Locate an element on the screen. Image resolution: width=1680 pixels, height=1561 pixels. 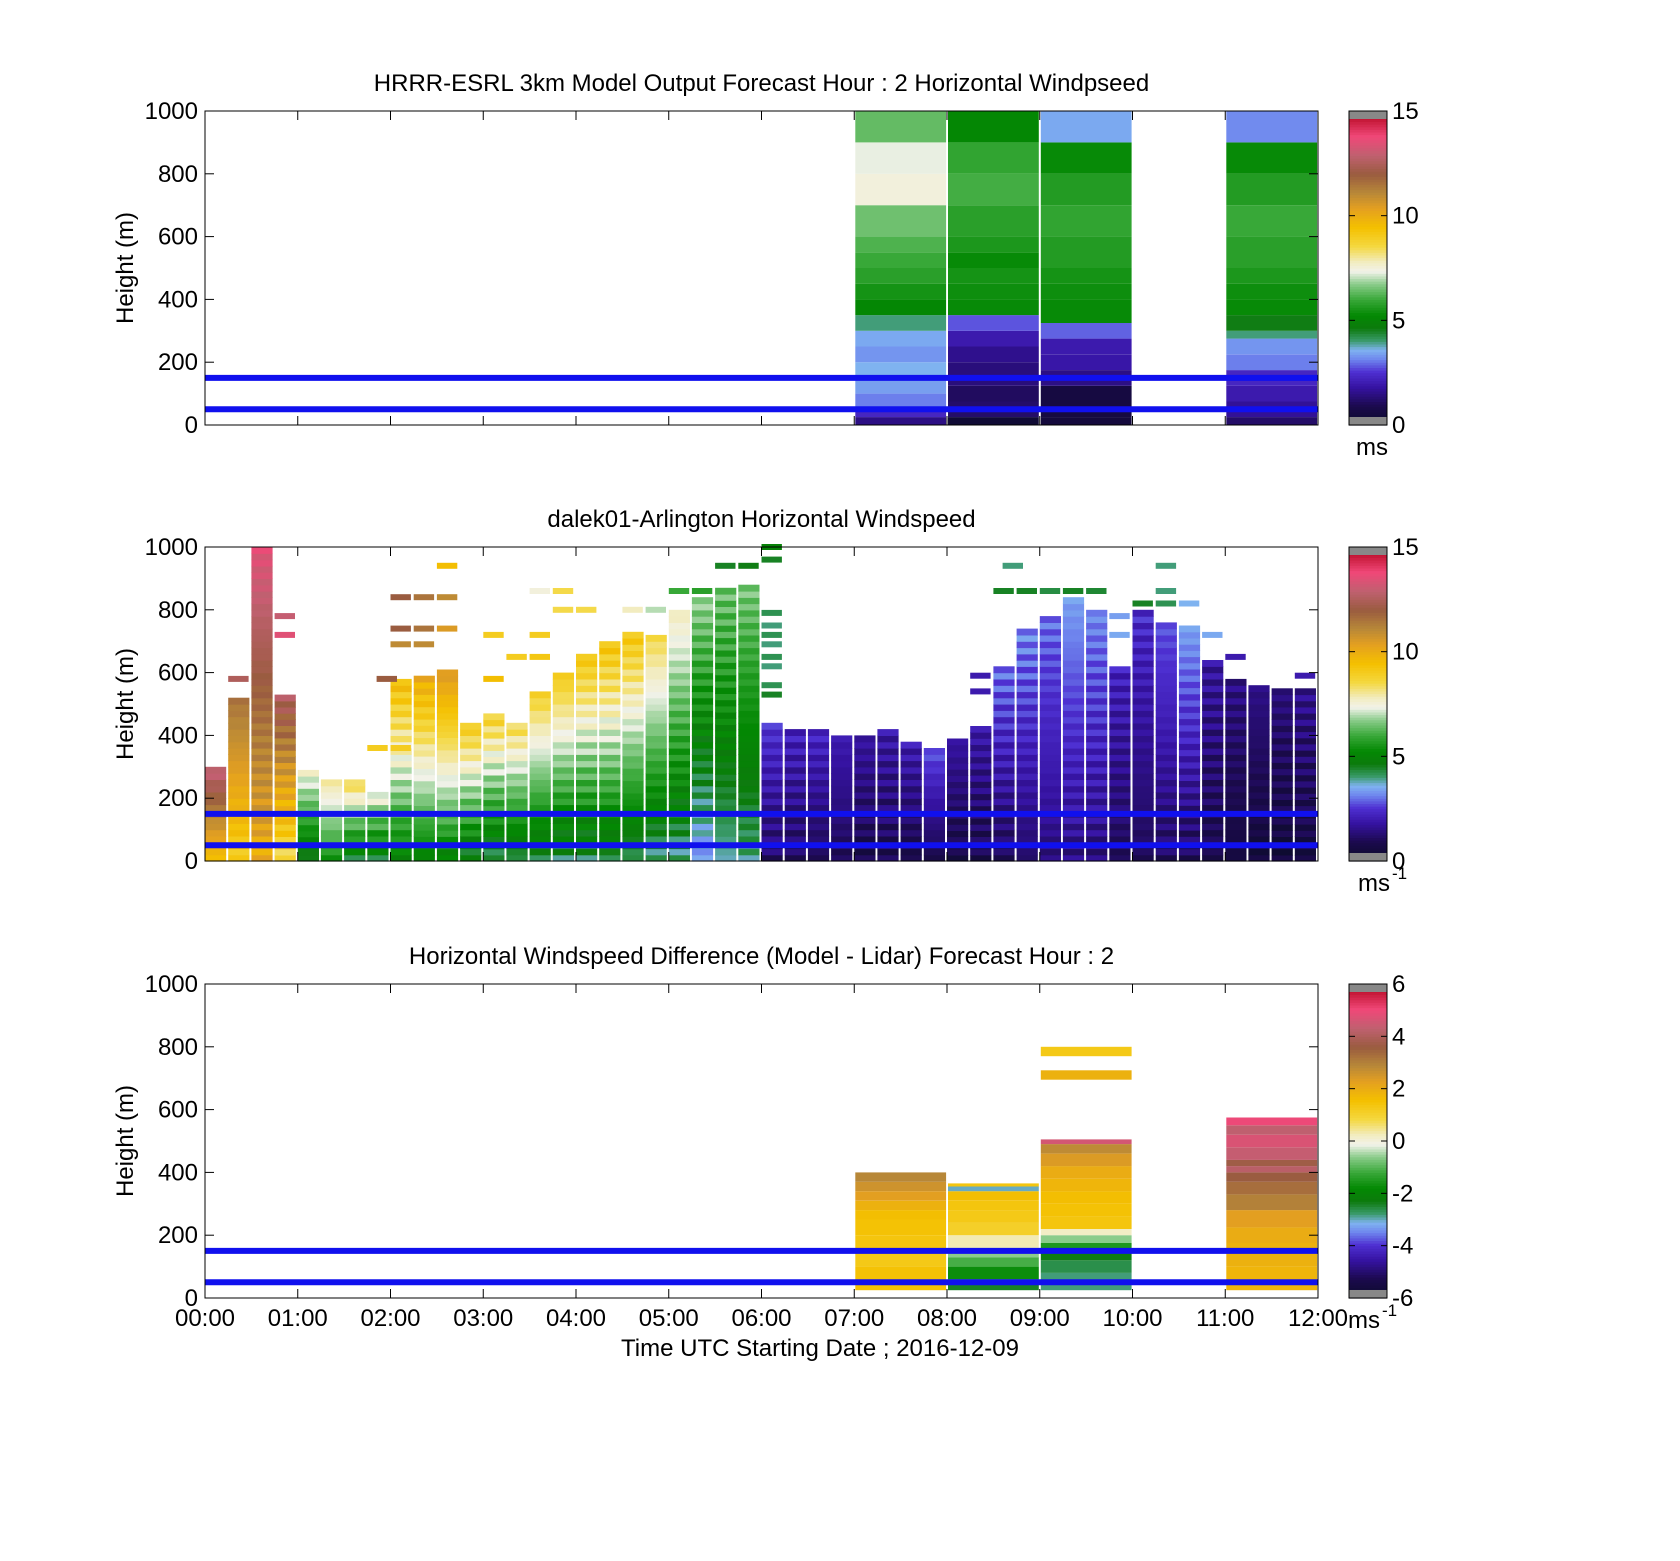
colorbar-over-cap is located at coordinates (1368, 551).